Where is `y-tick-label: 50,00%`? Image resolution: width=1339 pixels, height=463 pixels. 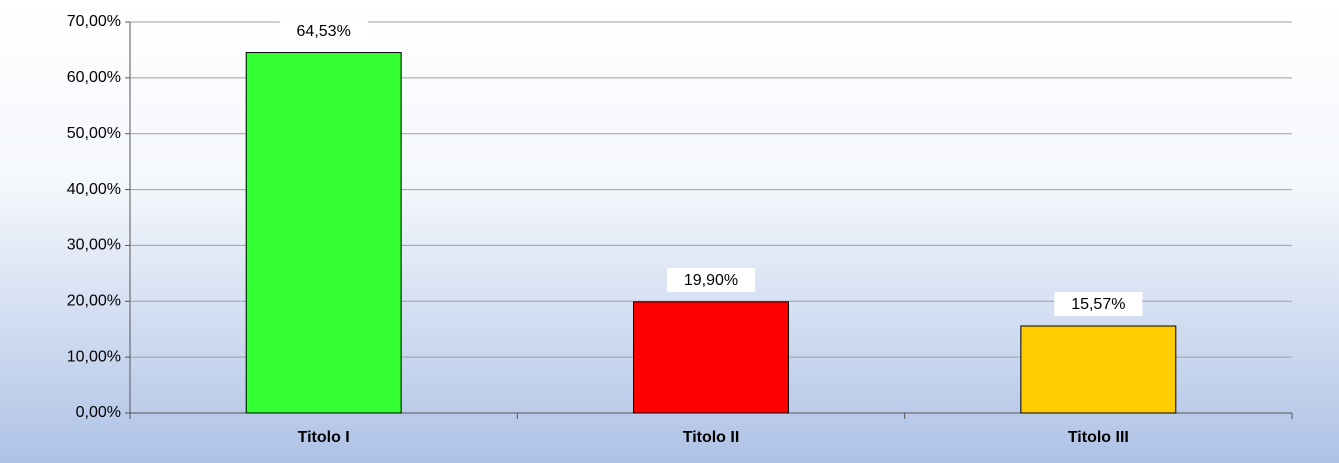
y-tick-label: 50,00% is located at coordinates (94, 133).